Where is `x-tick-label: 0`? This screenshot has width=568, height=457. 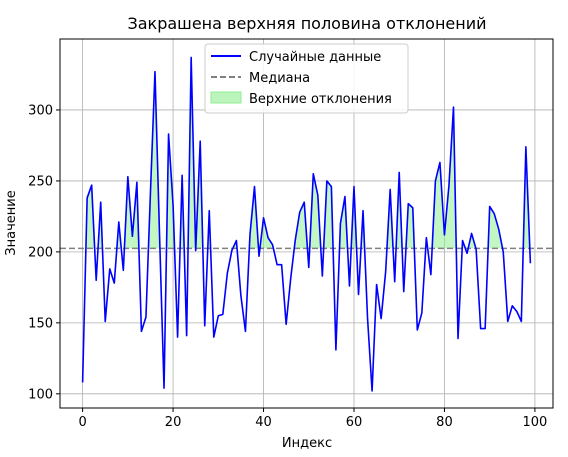
x-tick-label: 0 is located at coordinates (82, 422).